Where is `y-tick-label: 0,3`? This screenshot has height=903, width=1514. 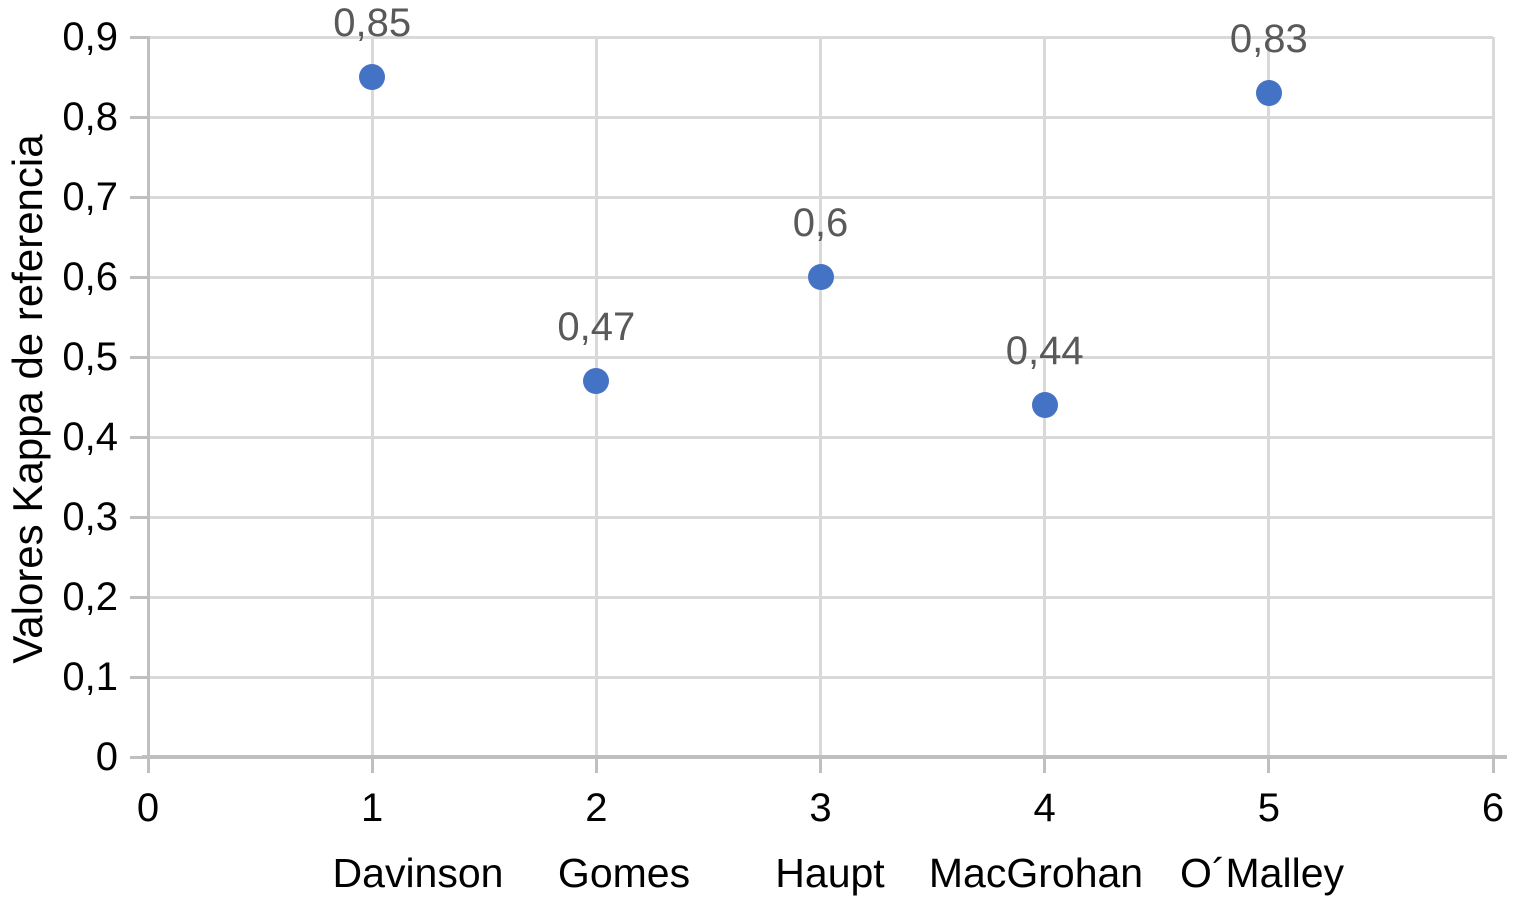 y-tick-label: 0,3 is located at coordinates (90, 517).